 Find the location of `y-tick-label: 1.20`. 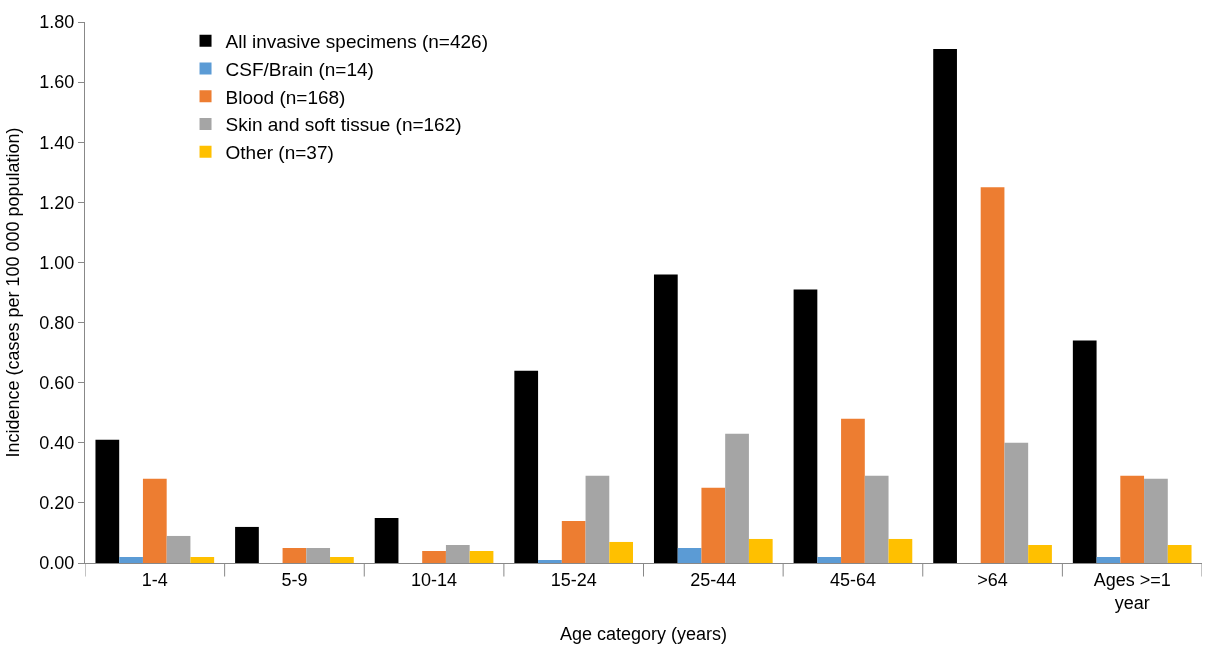

y-tick-label: 1.20 is located at coordinates (57, 202).